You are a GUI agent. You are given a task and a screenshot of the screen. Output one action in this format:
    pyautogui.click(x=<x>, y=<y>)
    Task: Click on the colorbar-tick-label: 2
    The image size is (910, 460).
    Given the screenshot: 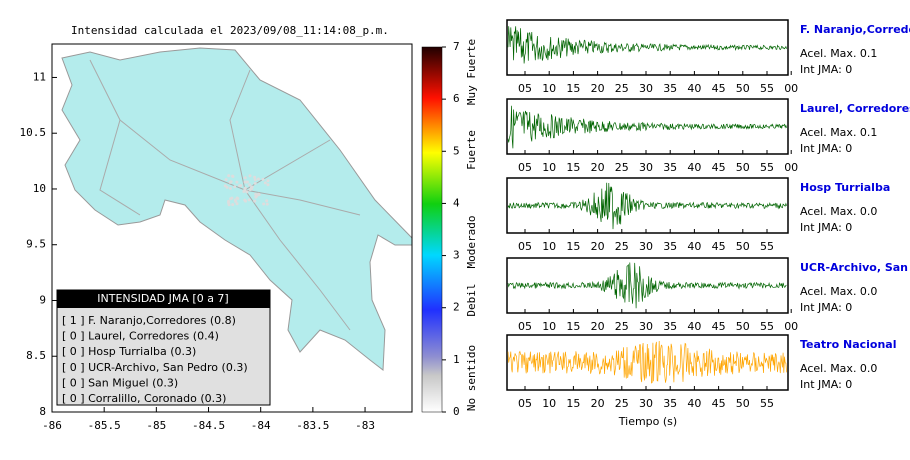 What is the action you would take?
    pyautogui.click(x=456, y=307)
    